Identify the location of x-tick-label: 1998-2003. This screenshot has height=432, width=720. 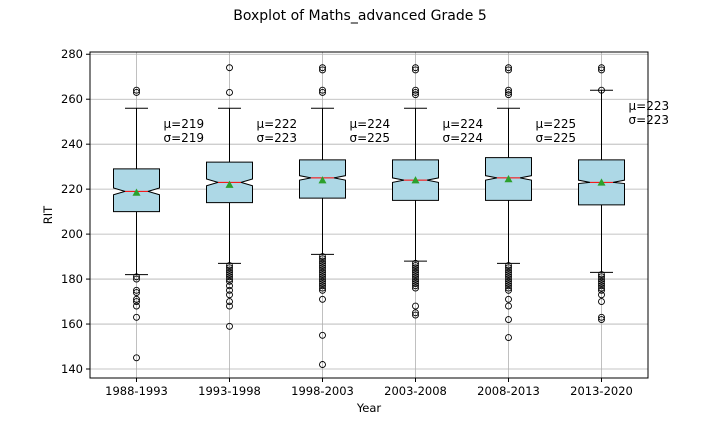
(322, 391).